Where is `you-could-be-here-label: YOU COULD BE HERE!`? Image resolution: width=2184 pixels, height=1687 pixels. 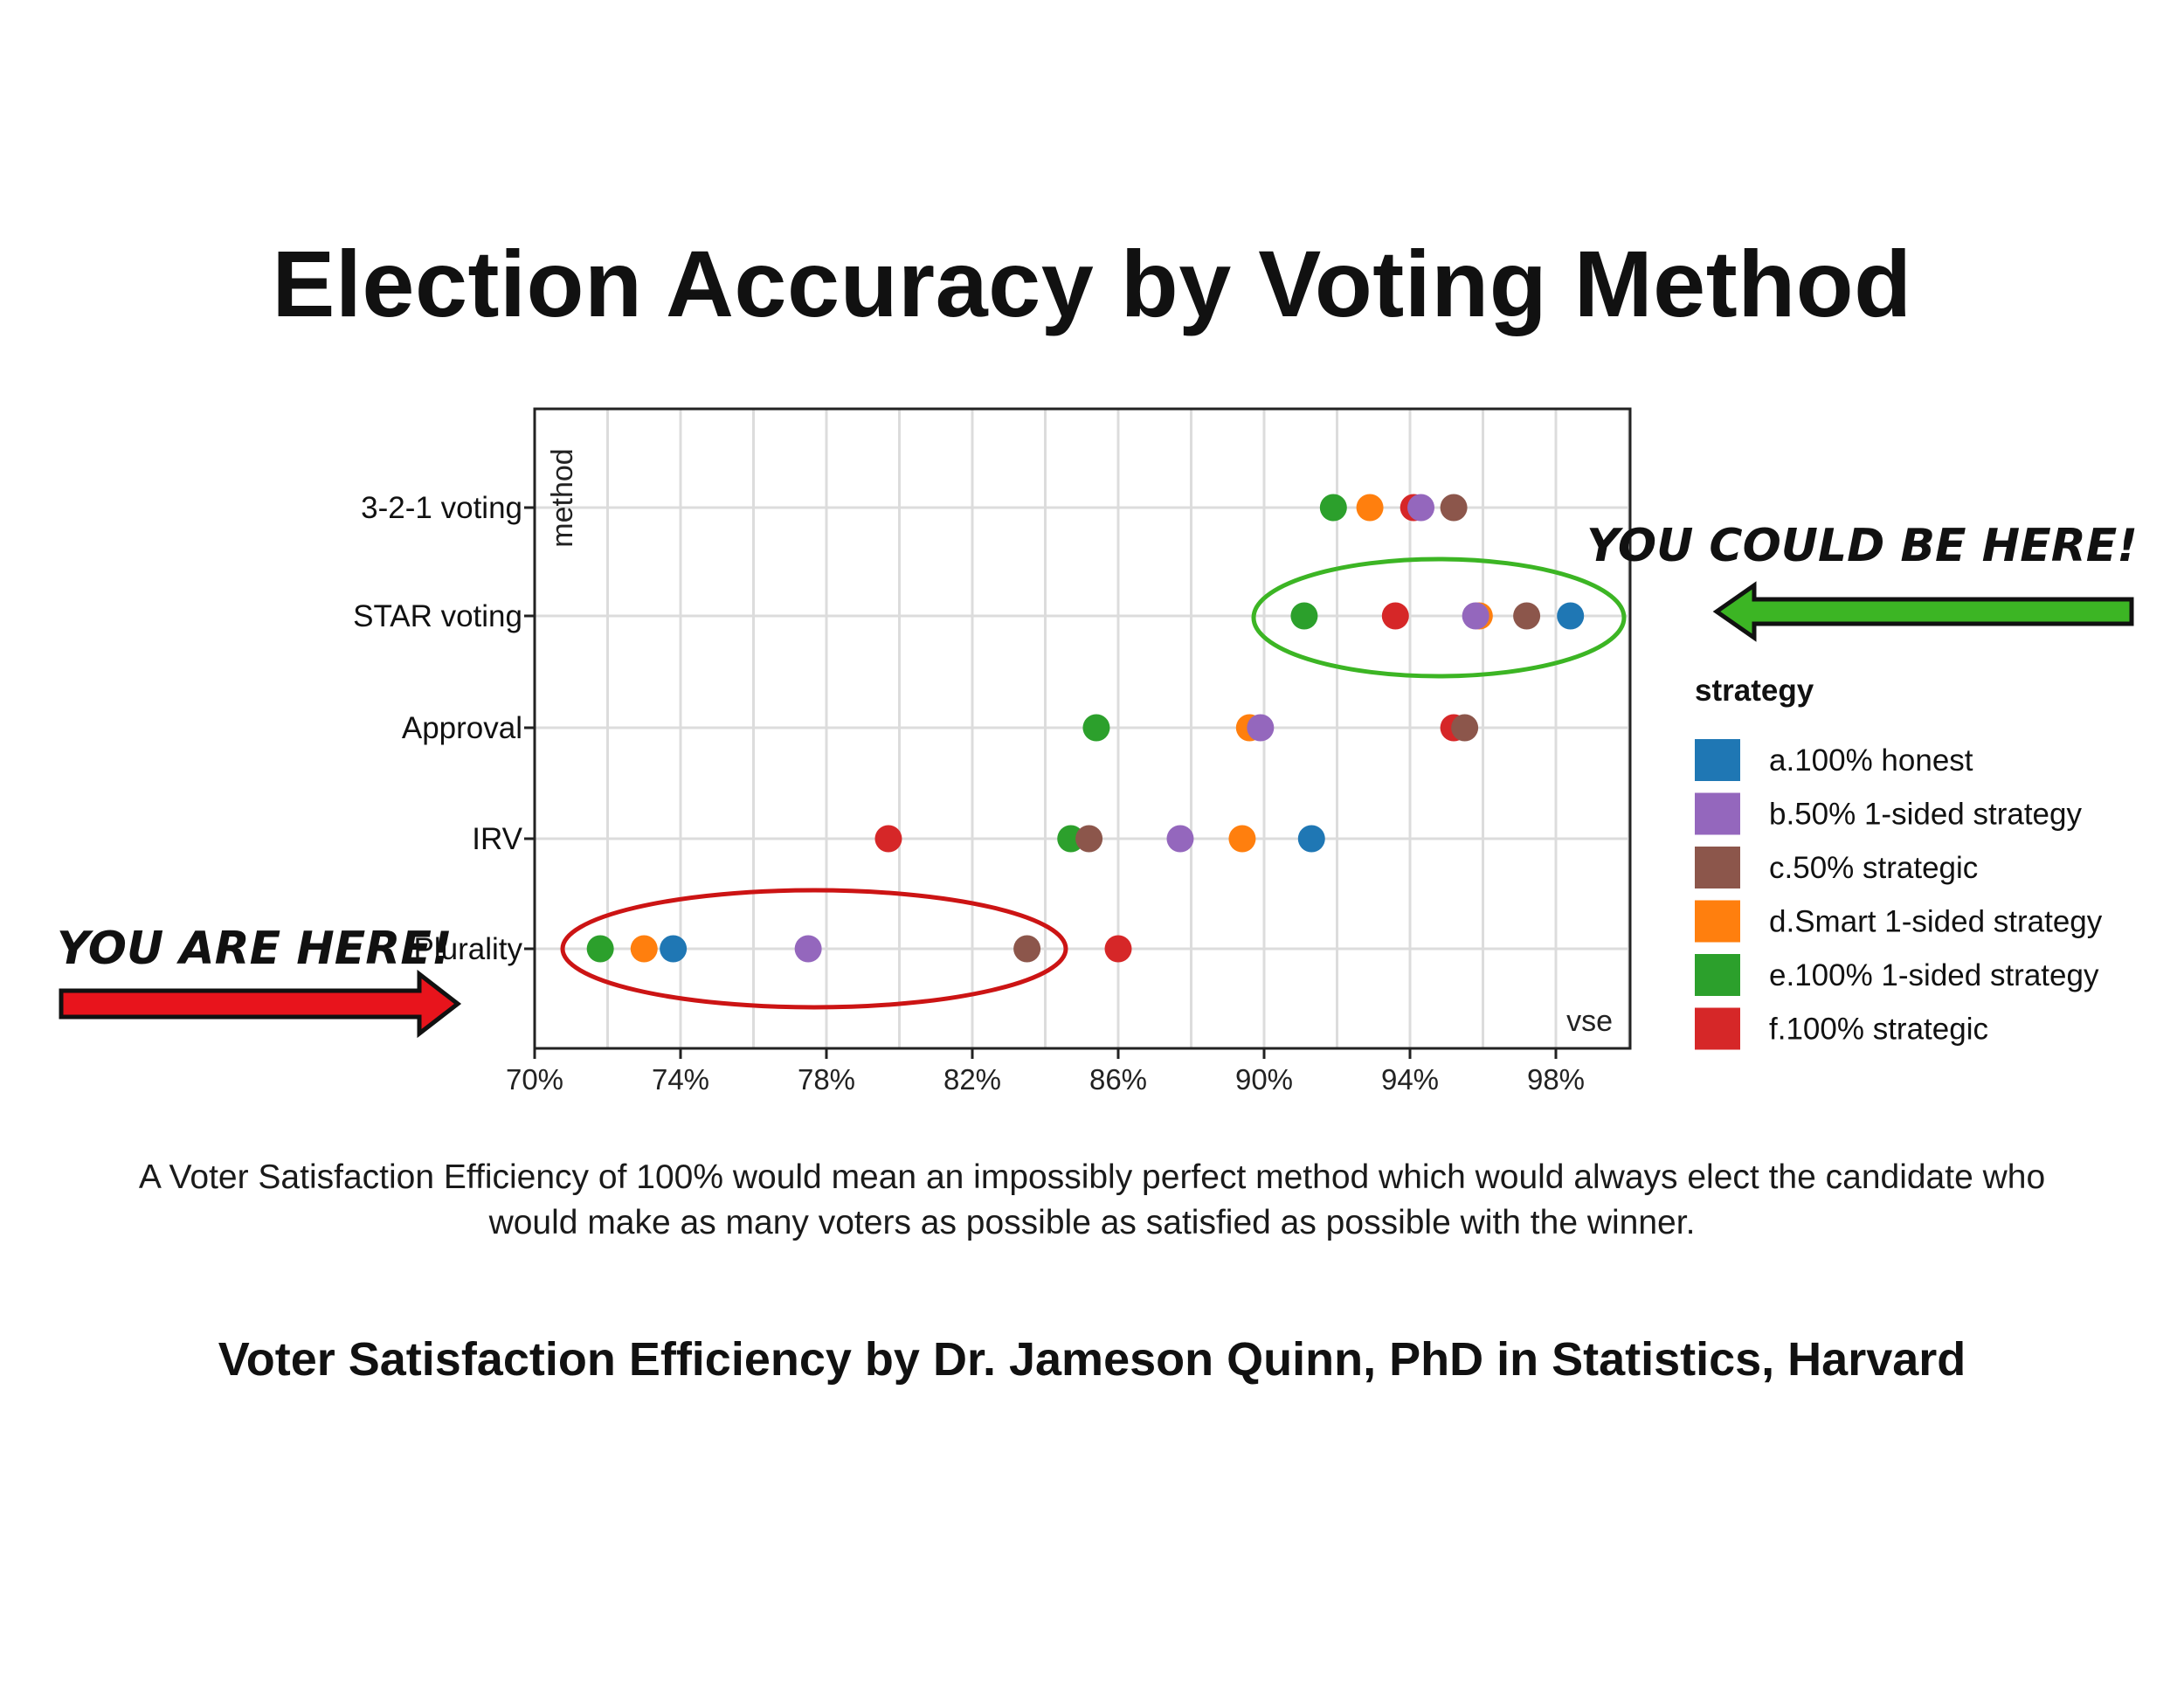
you-could-be-here-label: YOU COULD BE HERE! is located at coordinates (1862, 546).